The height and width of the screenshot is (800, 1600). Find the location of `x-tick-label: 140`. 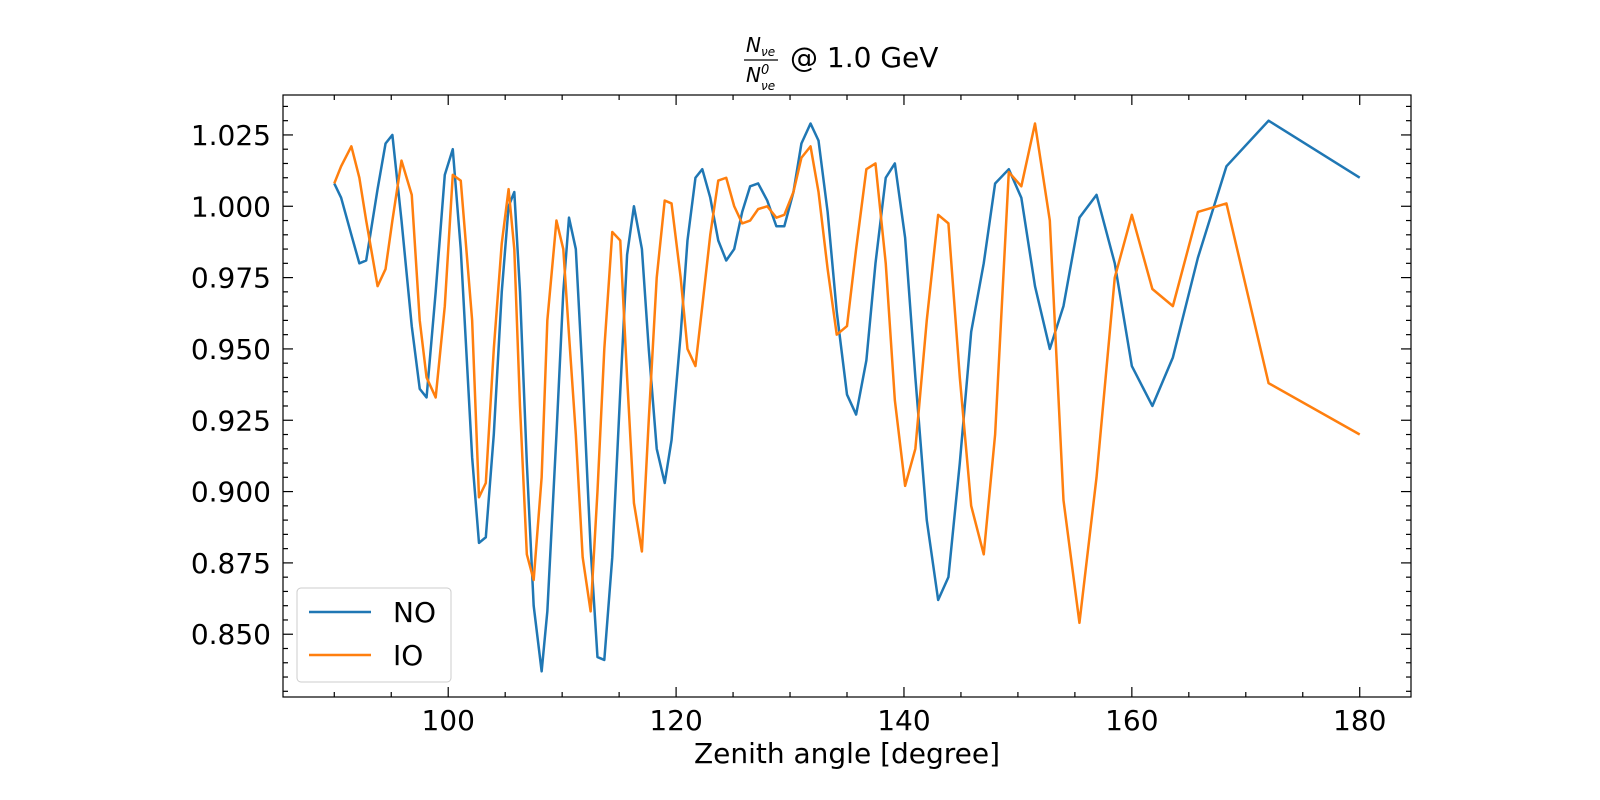

x-tick-label: 140 is located at coordinates (903, 720).